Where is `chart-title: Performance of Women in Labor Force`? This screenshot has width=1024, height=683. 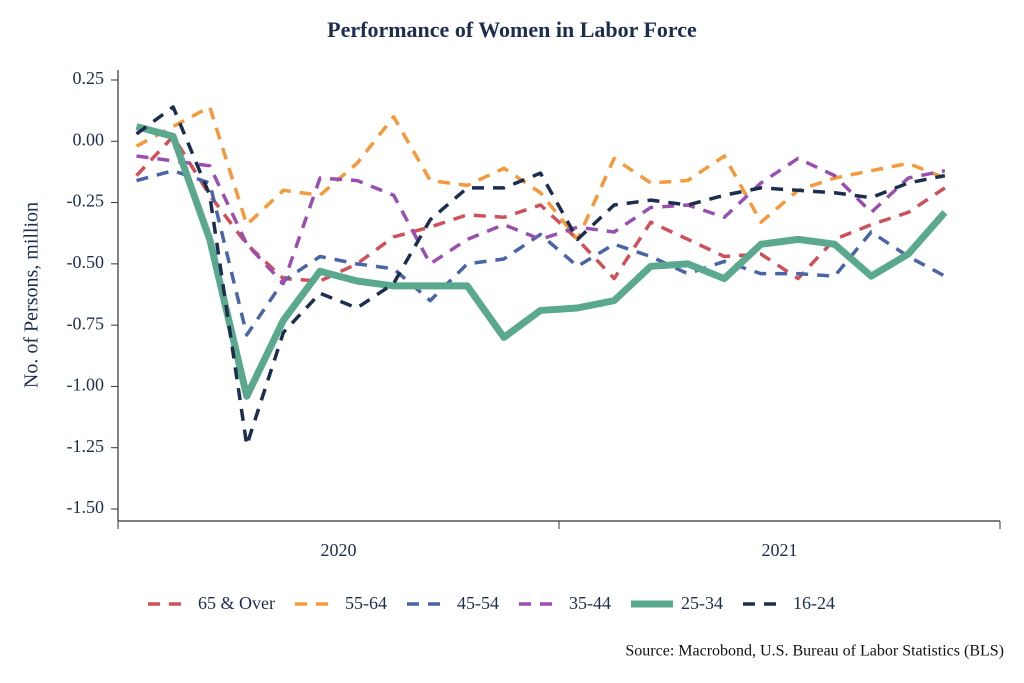
chart-title: Performance of Women in Labor Force is located at coordinates (512, 29).